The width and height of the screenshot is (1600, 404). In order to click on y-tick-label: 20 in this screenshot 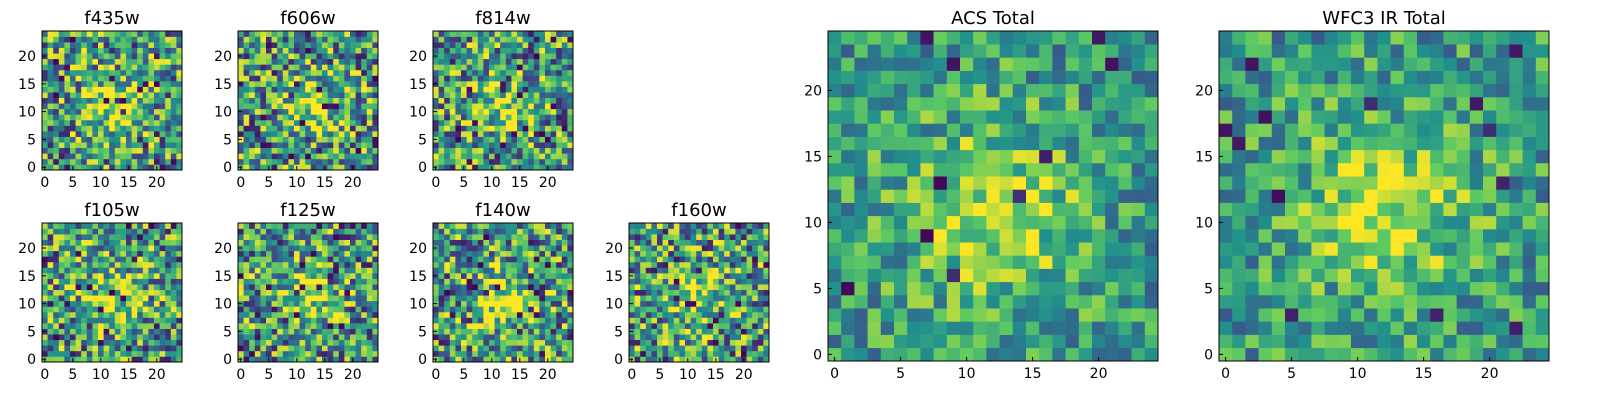, I will do `click(223, 249)`.